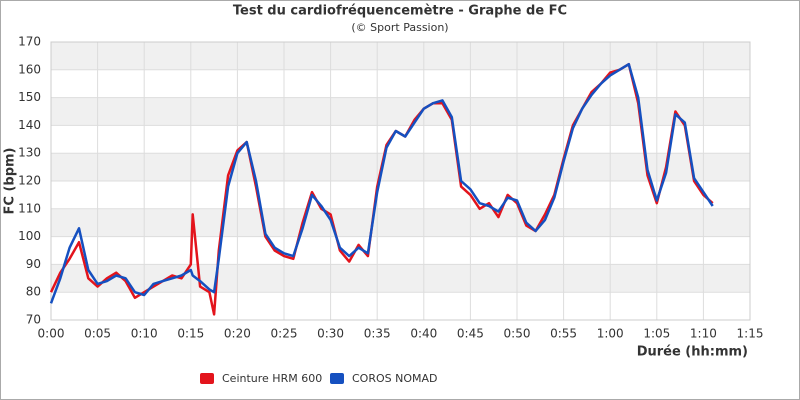 This screenshot has height=400, width=800. I want to click on y-tick-label: 110, so click(29, 208).